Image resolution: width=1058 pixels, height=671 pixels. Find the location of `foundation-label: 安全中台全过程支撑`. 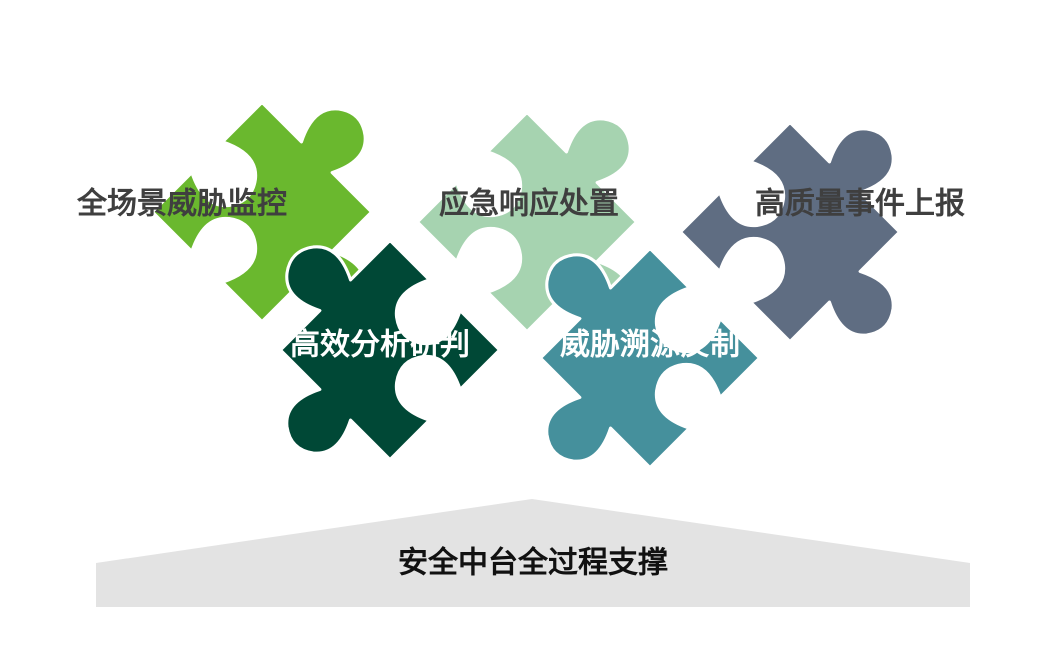

foundation-label: 安全中台全过程支撑 is located at coordinates (533, 563).